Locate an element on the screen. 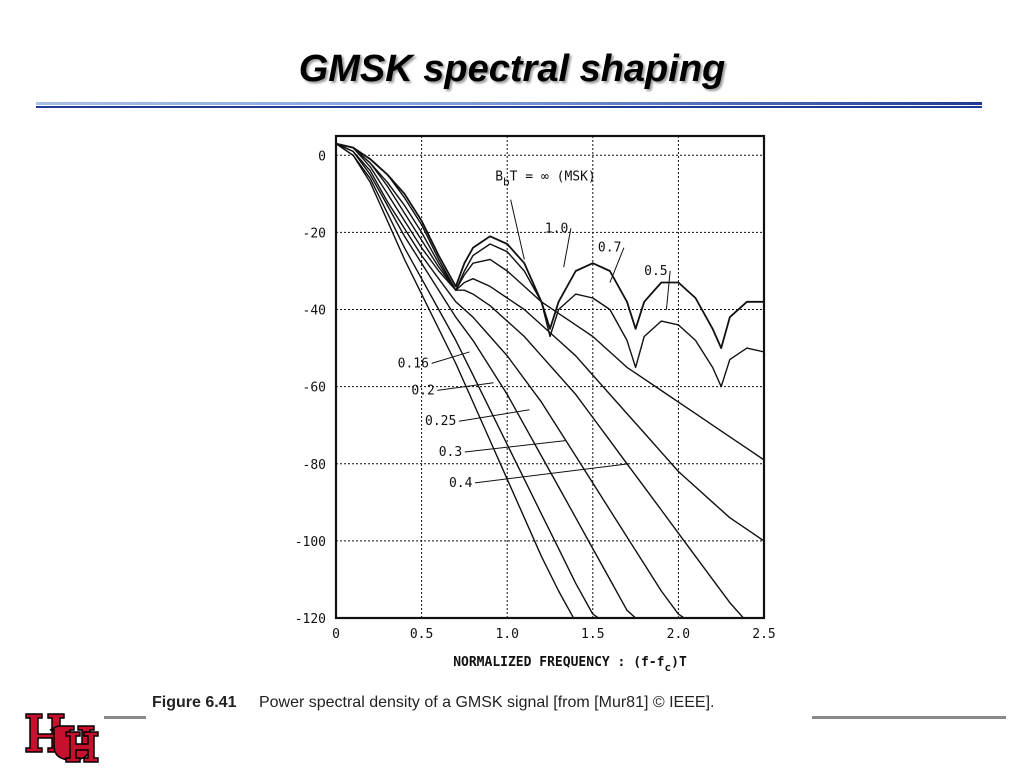 This screenshot has width=1024, height=768. curve-label: 0.25 is located at coordinates (440, 421).